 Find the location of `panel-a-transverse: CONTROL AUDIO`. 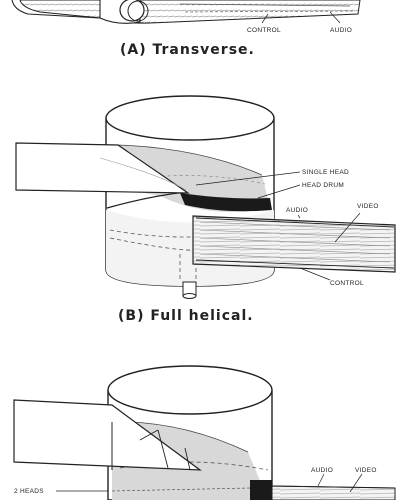

panel-a-transverse: CONTROL AUDIO is located at coordinates (186, 17).